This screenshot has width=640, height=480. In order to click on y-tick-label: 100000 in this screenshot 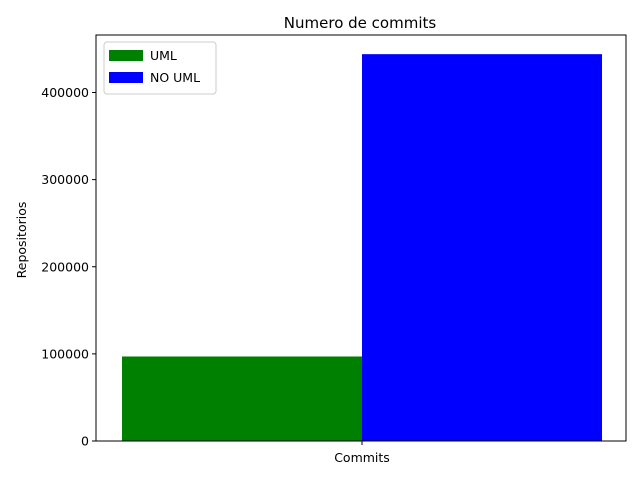, I will do `click(65, 353)`.